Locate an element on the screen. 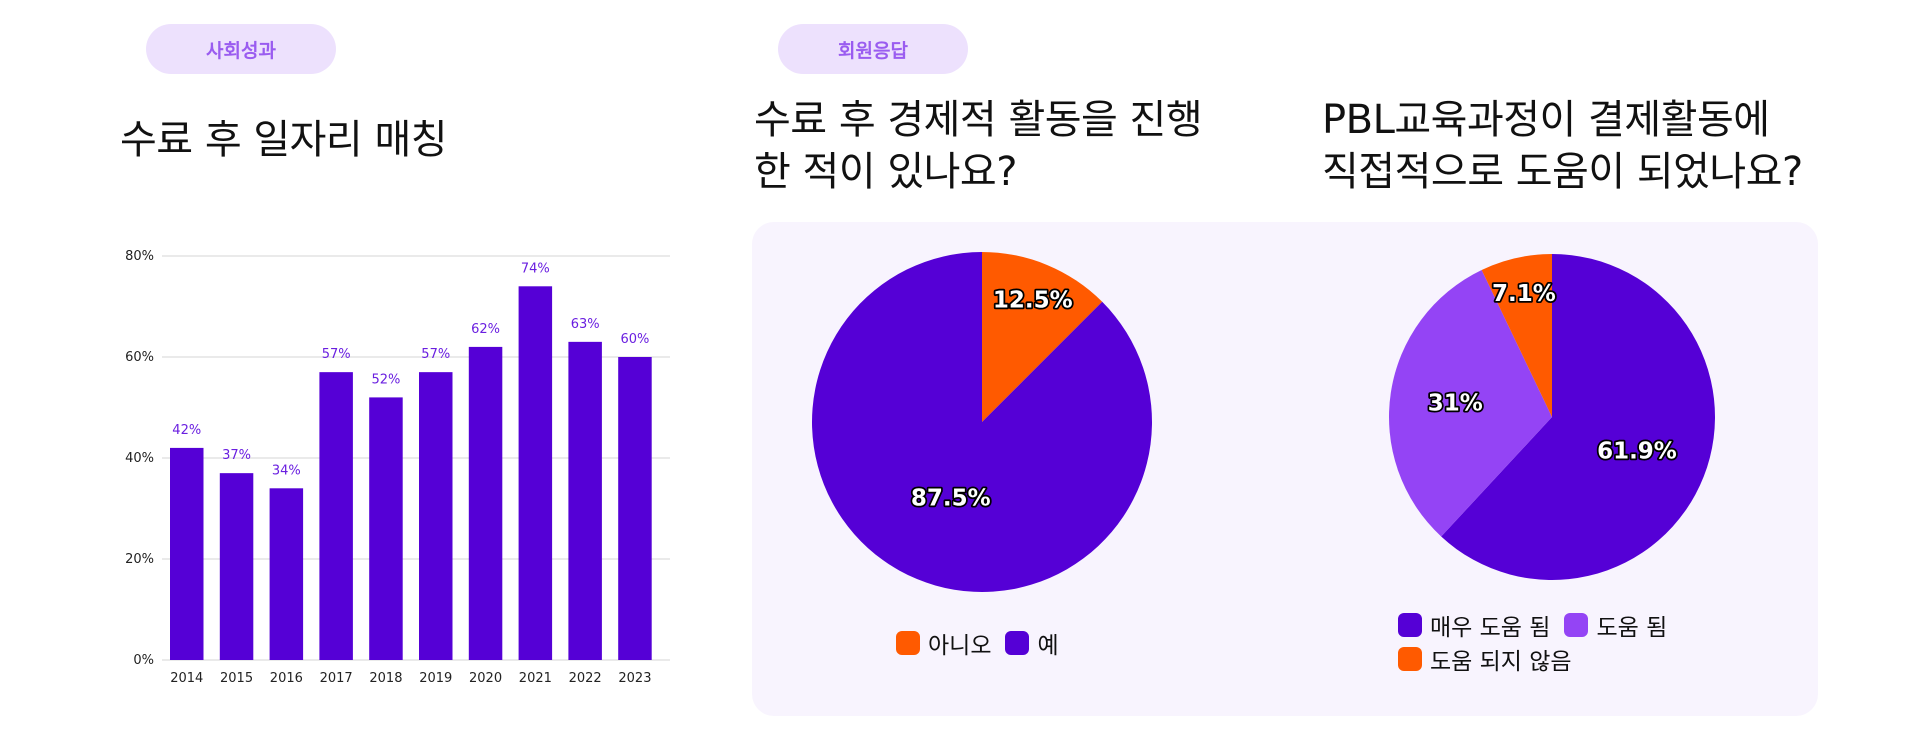 The height and width of the screenshot is (739, 1920). badge-member-response: 회원응답 is located at coordinates (873, 49).